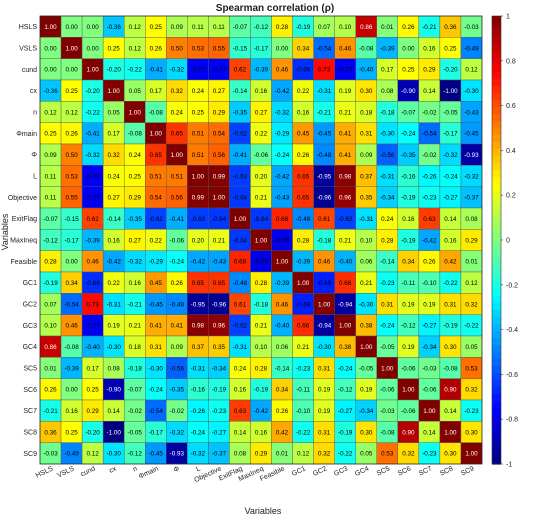  What do you see at coordinates (511, 196) in the screenshot?
I see `colorbar-tick-label: 0.2` at bounding box center [511, 196].